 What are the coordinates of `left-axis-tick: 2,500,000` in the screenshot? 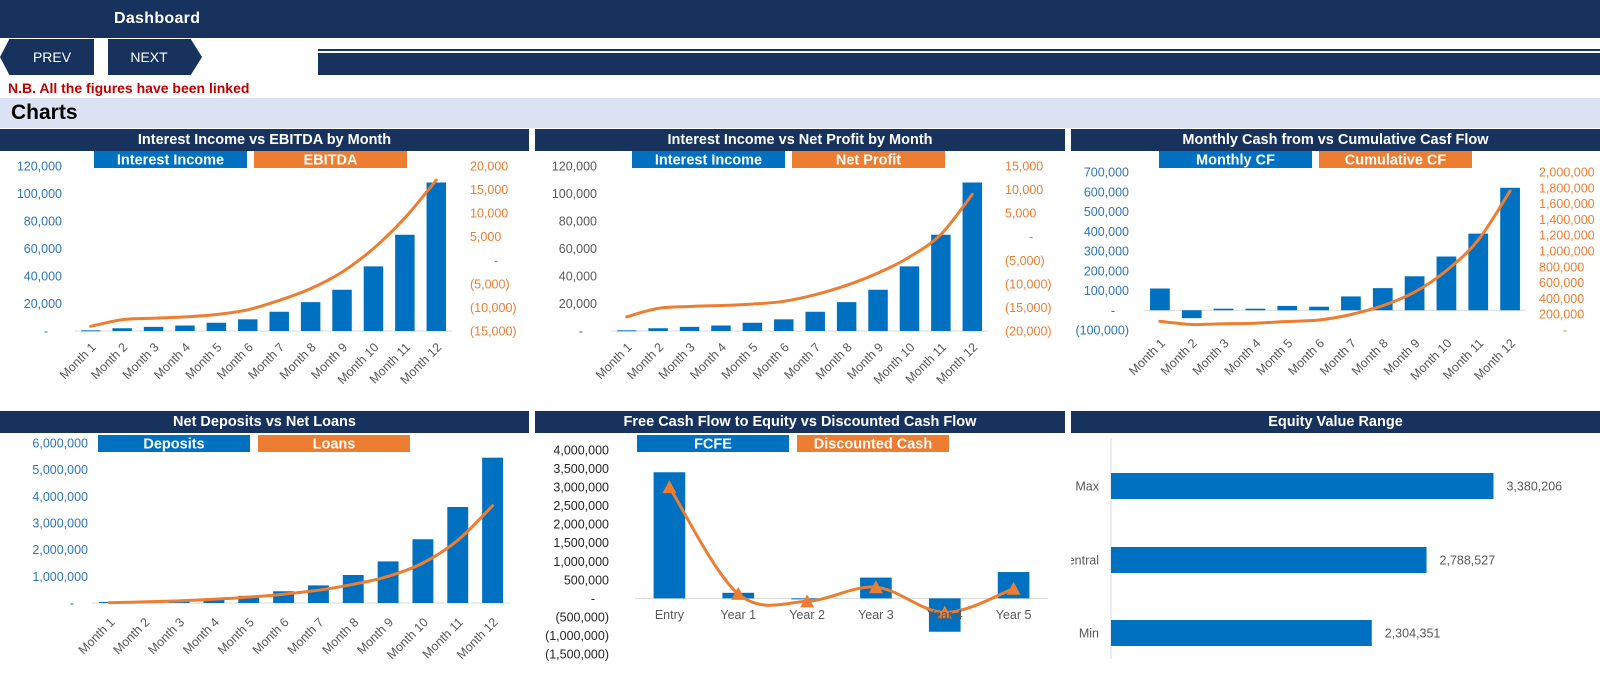 It's located at (581, 506).